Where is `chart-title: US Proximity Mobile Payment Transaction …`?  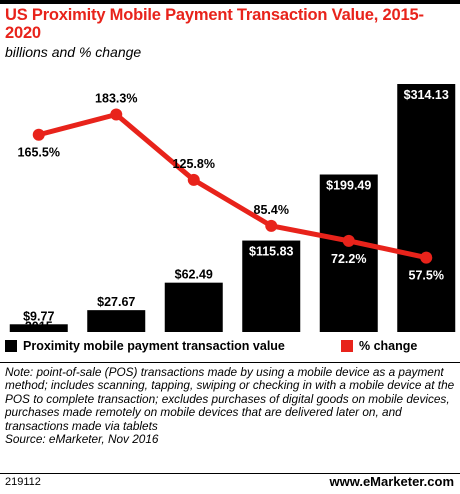 chart-title: US Proximity Mobile Payment Transaction … is located at coordinates (214, 24).